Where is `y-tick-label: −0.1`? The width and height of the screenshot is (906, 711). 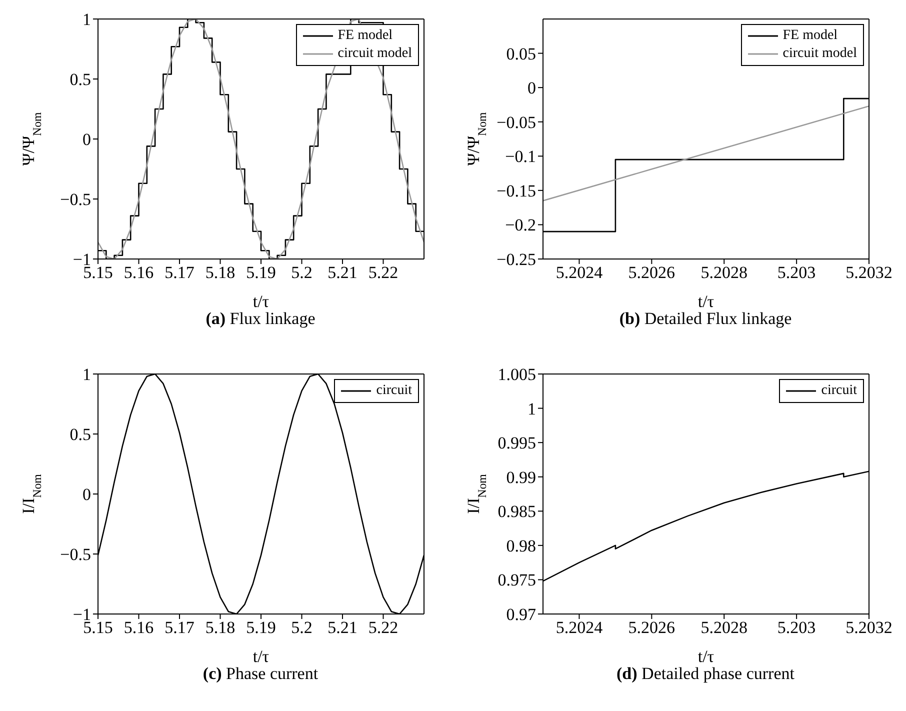 y-tick-label: −0.1 is located at coordinates (520, 156).